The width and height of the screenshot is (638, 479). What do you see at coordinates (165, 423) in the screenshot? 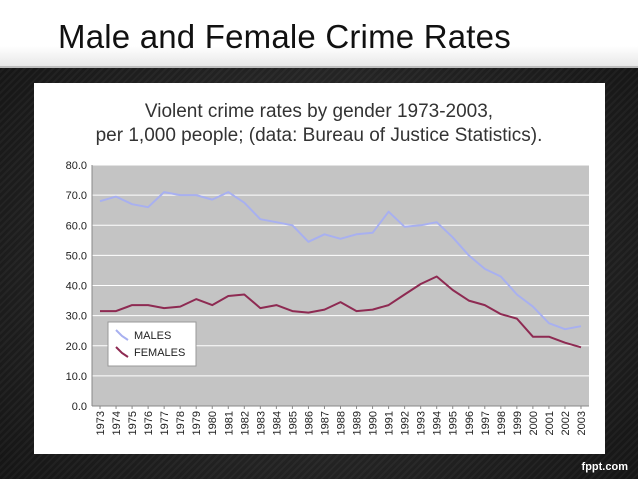
I see `x-tick-label: 1977` at bounding box center [165, 423].